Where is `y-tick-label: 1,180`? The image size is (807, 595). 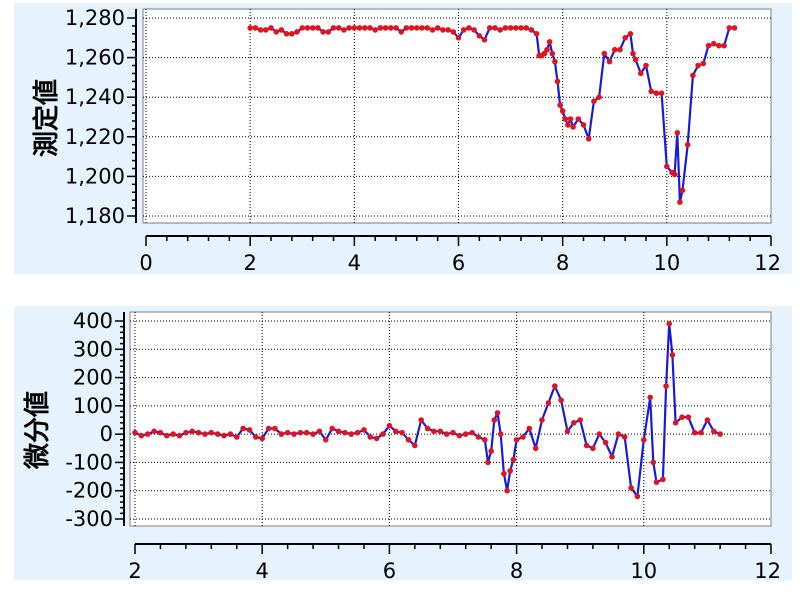
y-tick-label: 1,180 is located at coordinates (95, 216).